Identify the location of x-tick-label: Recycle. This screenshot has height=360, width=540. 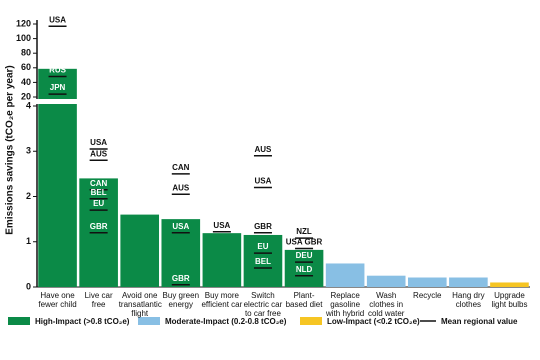
(427, 295).